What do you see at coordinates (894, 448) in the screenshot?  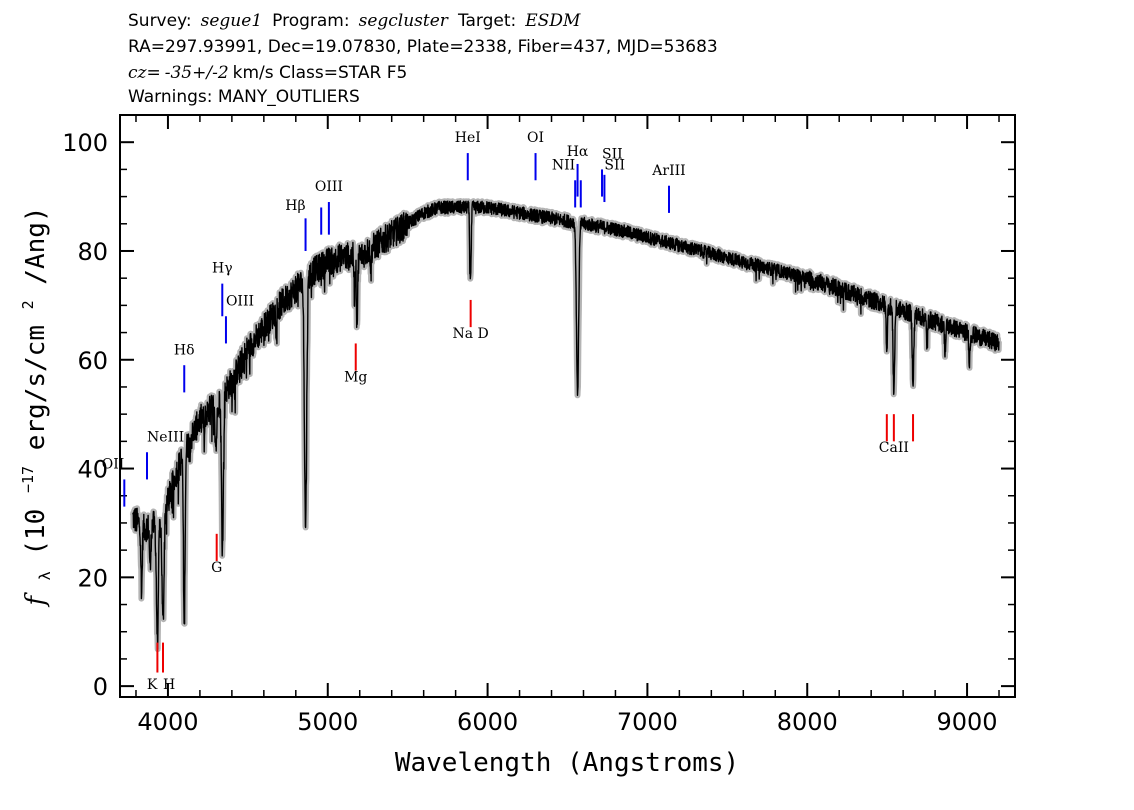 I see `line-marker-label: CaII` at bounding box center [894, 448].